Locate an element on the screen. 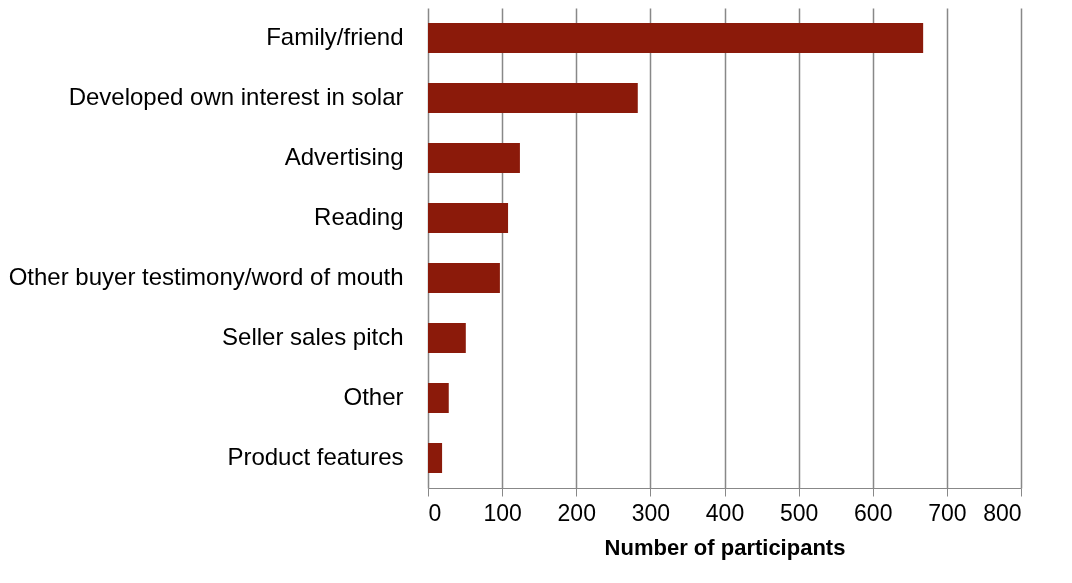 The height and width of the screenshot is (583, 1072). x-tick-label: 200 is located at coordinates (576, 512).